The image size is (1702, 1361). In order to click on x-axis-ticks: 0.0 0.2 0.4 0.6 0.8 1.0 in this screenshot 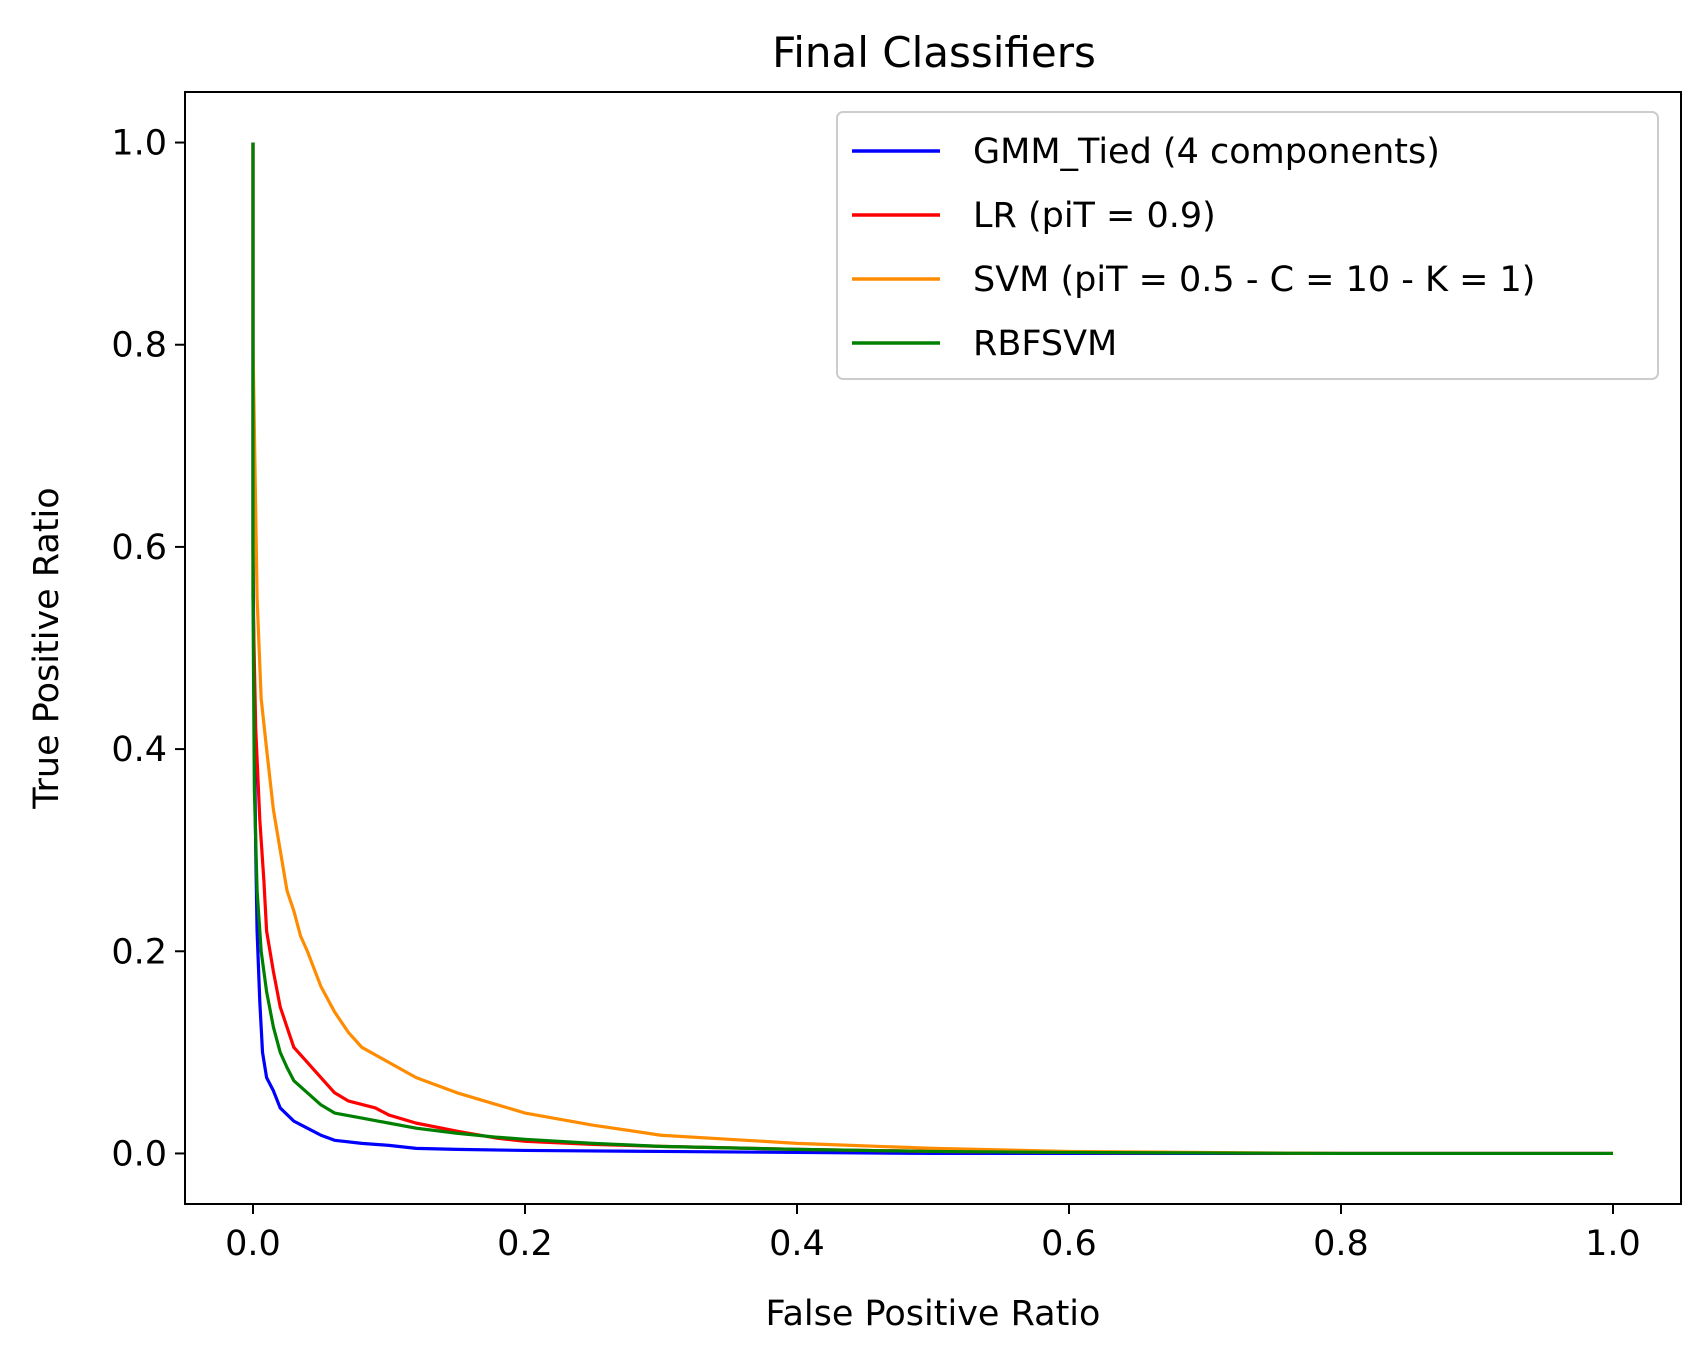, I will do `click(933, 1234)`.